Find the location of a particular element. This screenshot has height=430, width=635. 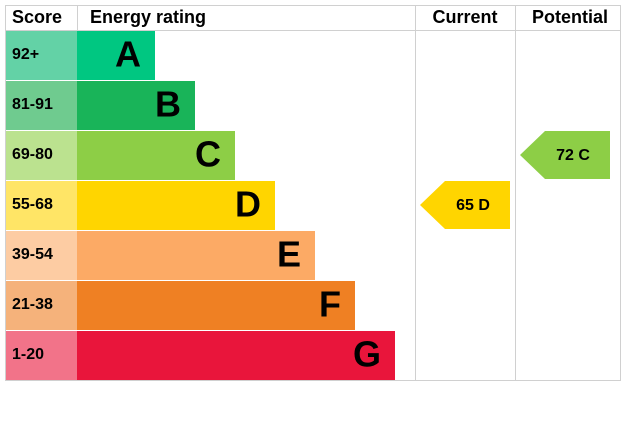

score-label: 92+ is located at coordinates (25, 54).